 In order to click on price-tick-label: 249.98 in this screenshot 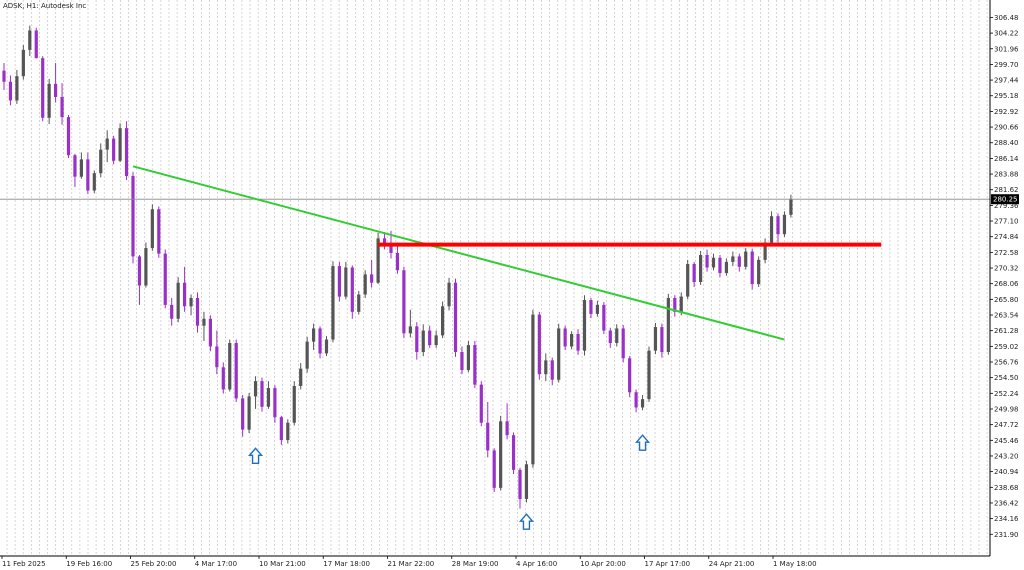, I will do `click(1006, 409)`.